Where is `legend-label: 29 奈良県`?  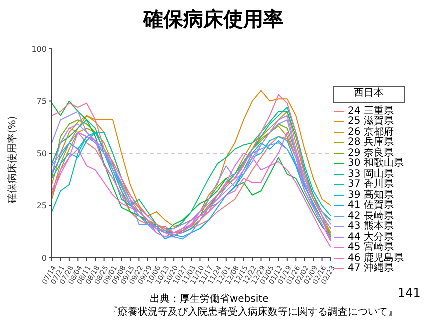
legend-label: 29 奈良県 is located at coordinates (371, 153).